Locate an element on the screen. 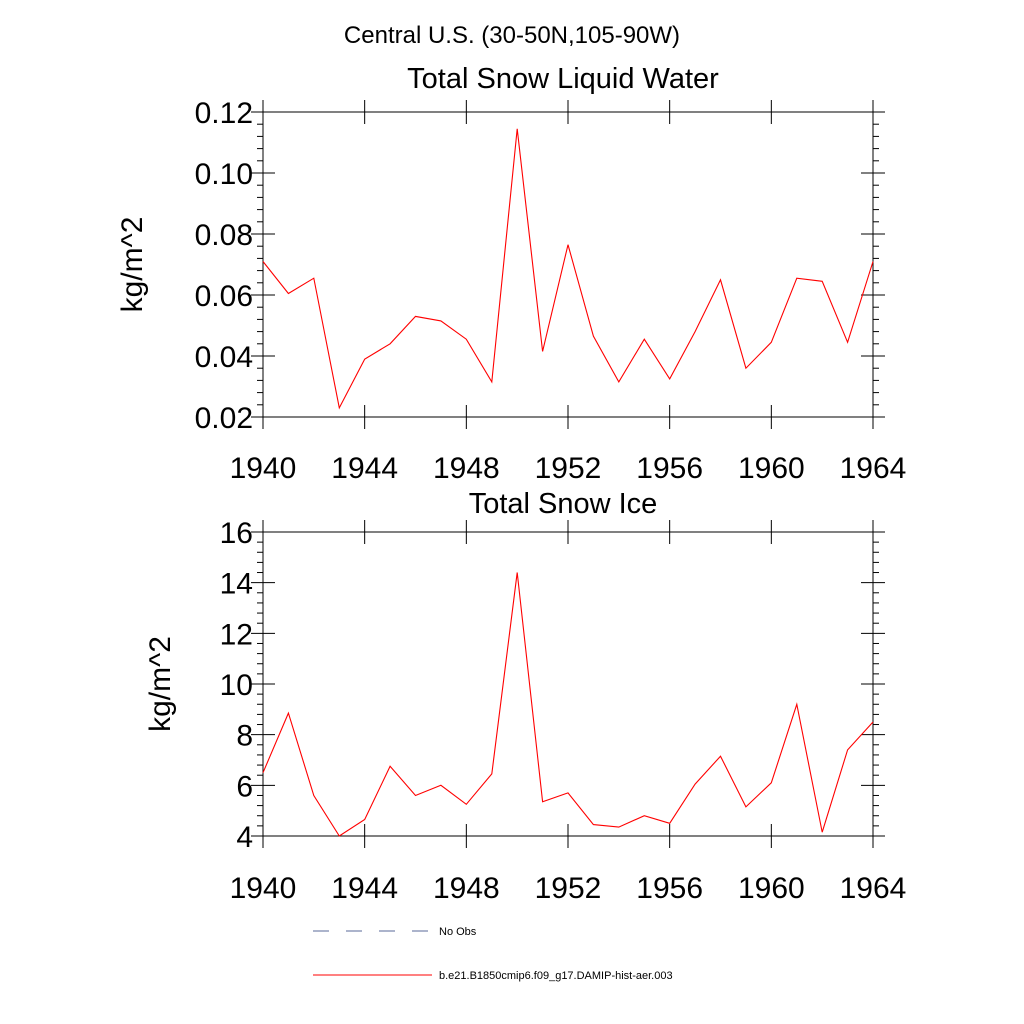  legend-no-obs-label: No Obs is located at coordinates (458, 932).